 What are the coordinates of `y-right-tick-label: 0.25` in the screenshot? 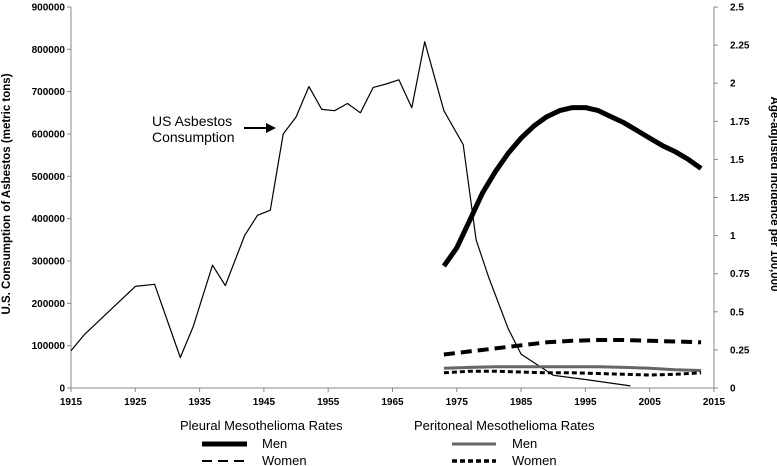 It's located at (740, 350).